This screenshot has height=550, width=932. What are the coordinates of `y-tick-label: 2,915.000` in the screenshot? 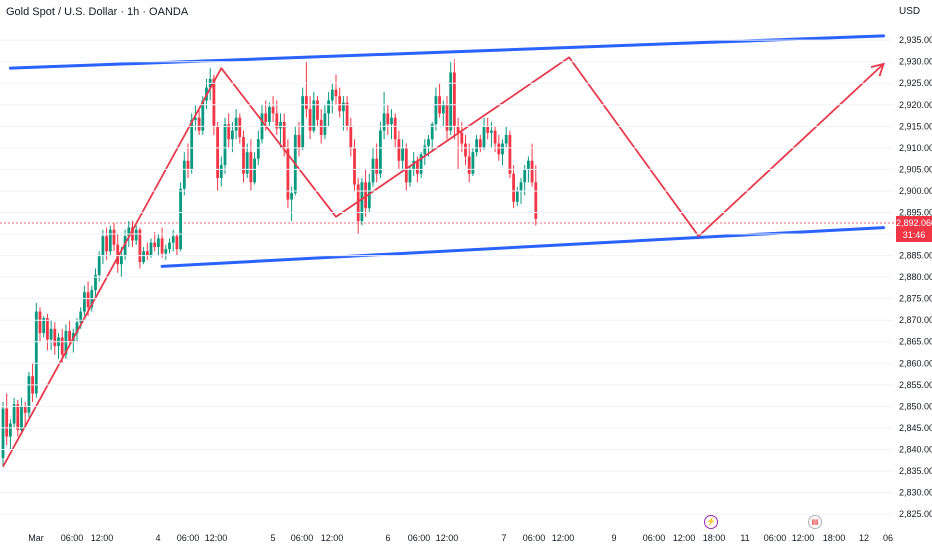 It's located at (915, 126).